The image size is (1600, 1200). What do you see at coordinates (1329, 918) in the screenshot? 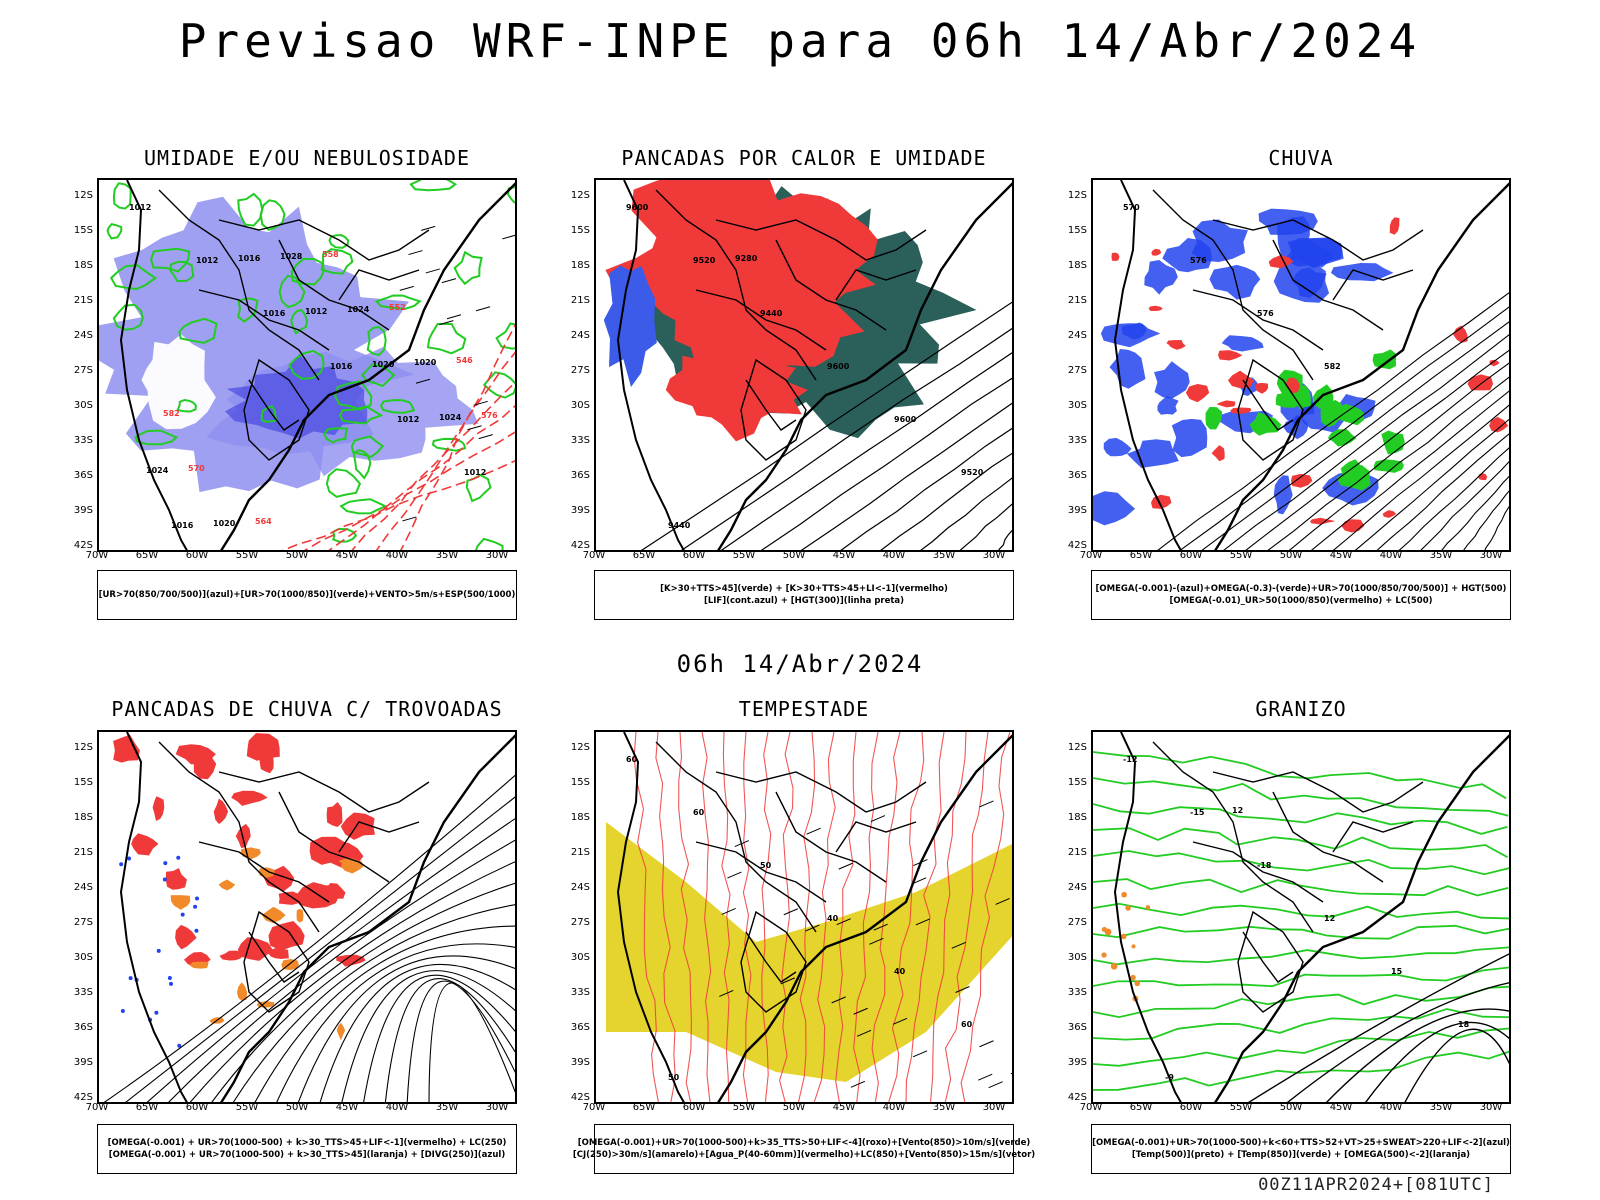
I see `contour-label: 12` at bounding box center [1329, 918].